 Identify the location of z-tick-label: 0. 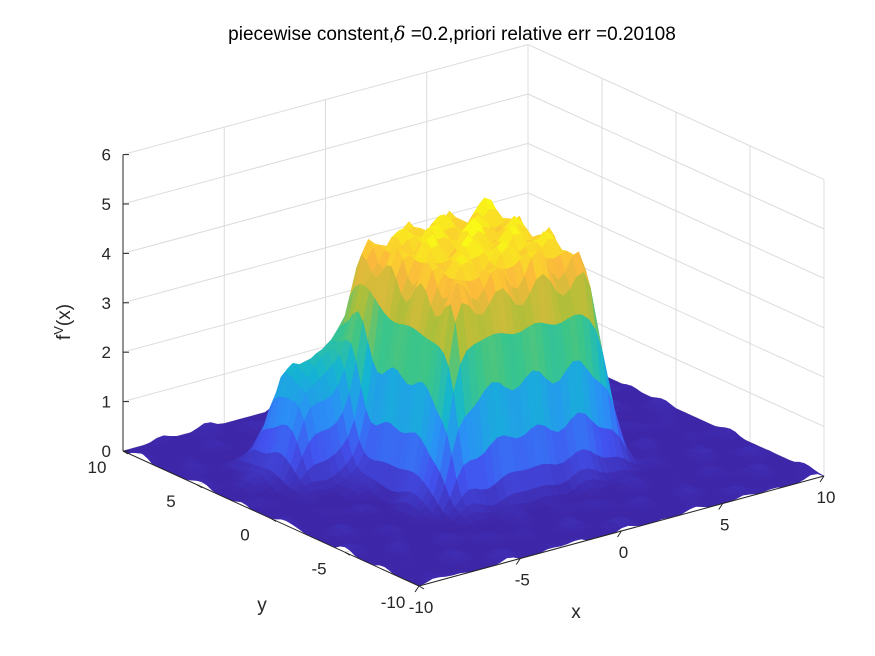
(106, 451).